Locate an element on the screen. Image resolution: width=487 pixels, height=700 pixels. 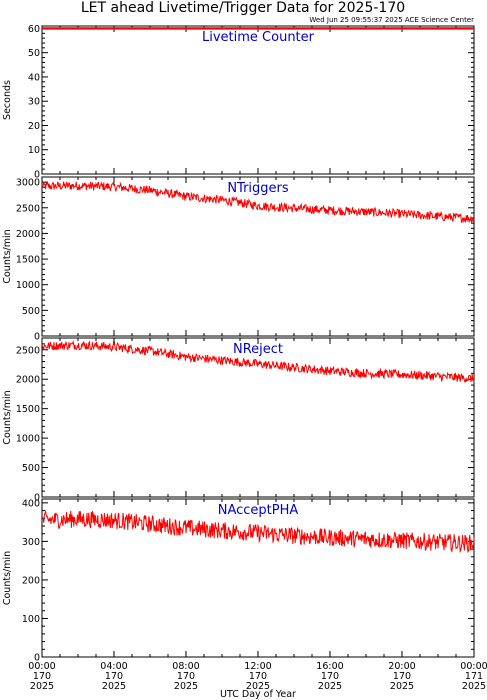
x-tick-label: 04:00 is located at coordinates (113, 666).